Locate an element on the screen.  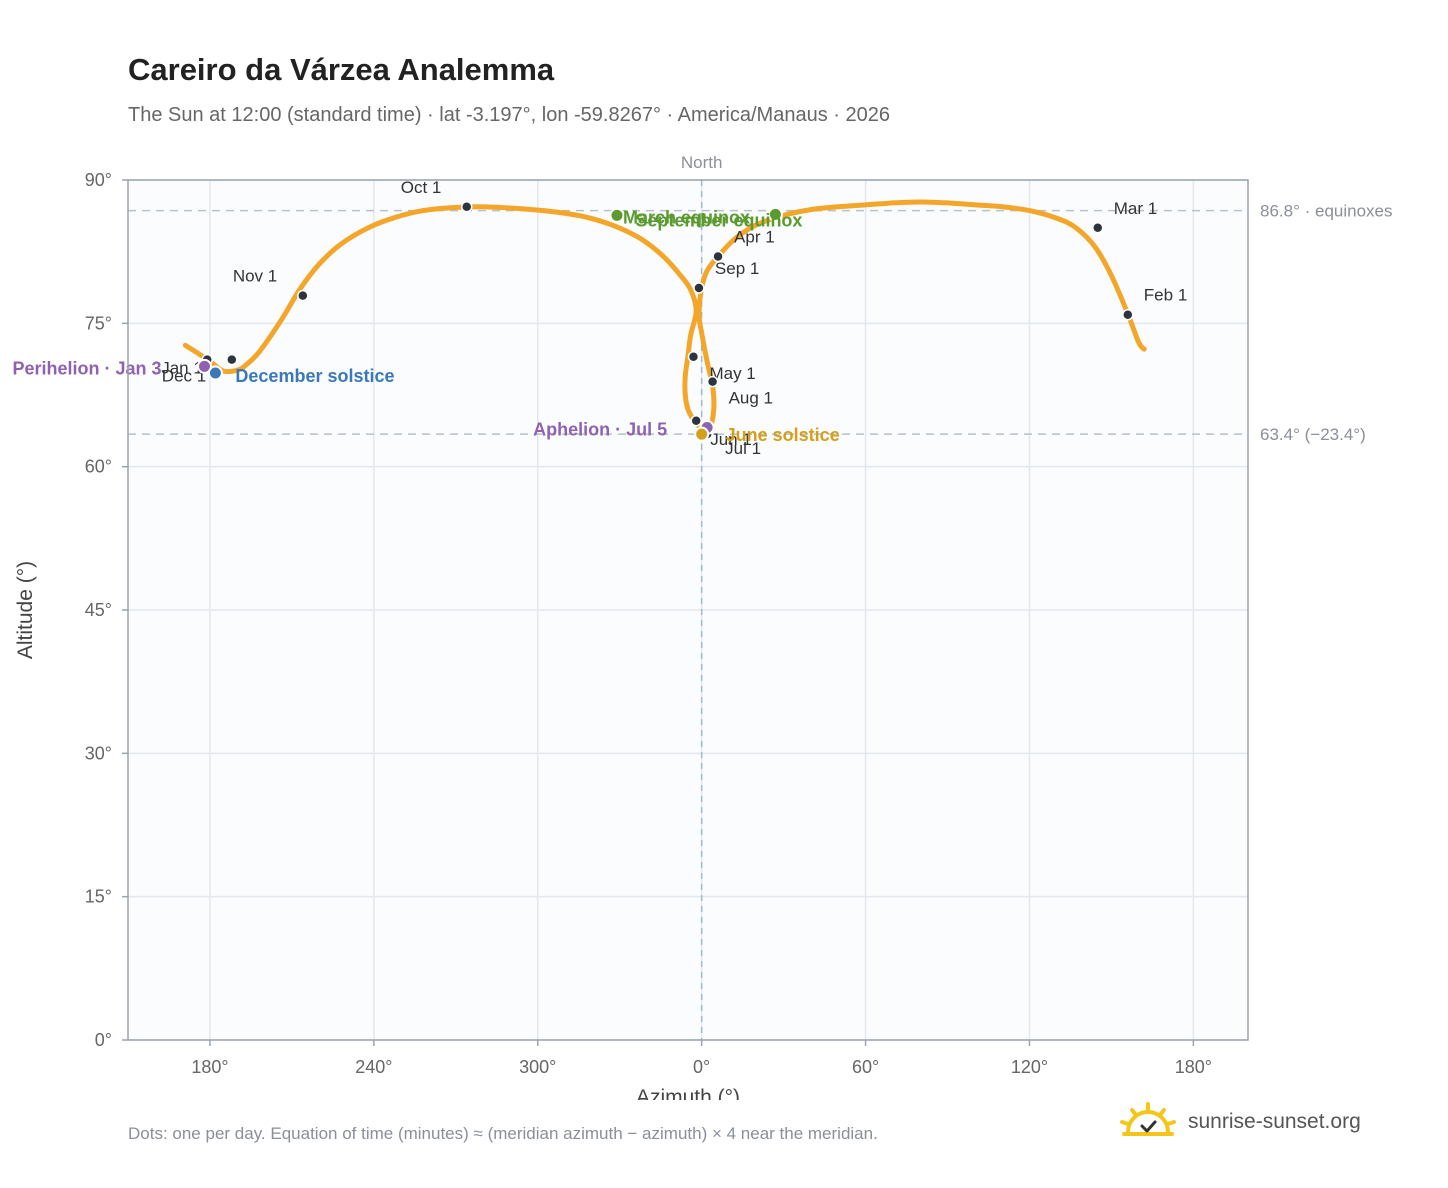
month-label: Apr 1 is located at coordinates (754, 236).